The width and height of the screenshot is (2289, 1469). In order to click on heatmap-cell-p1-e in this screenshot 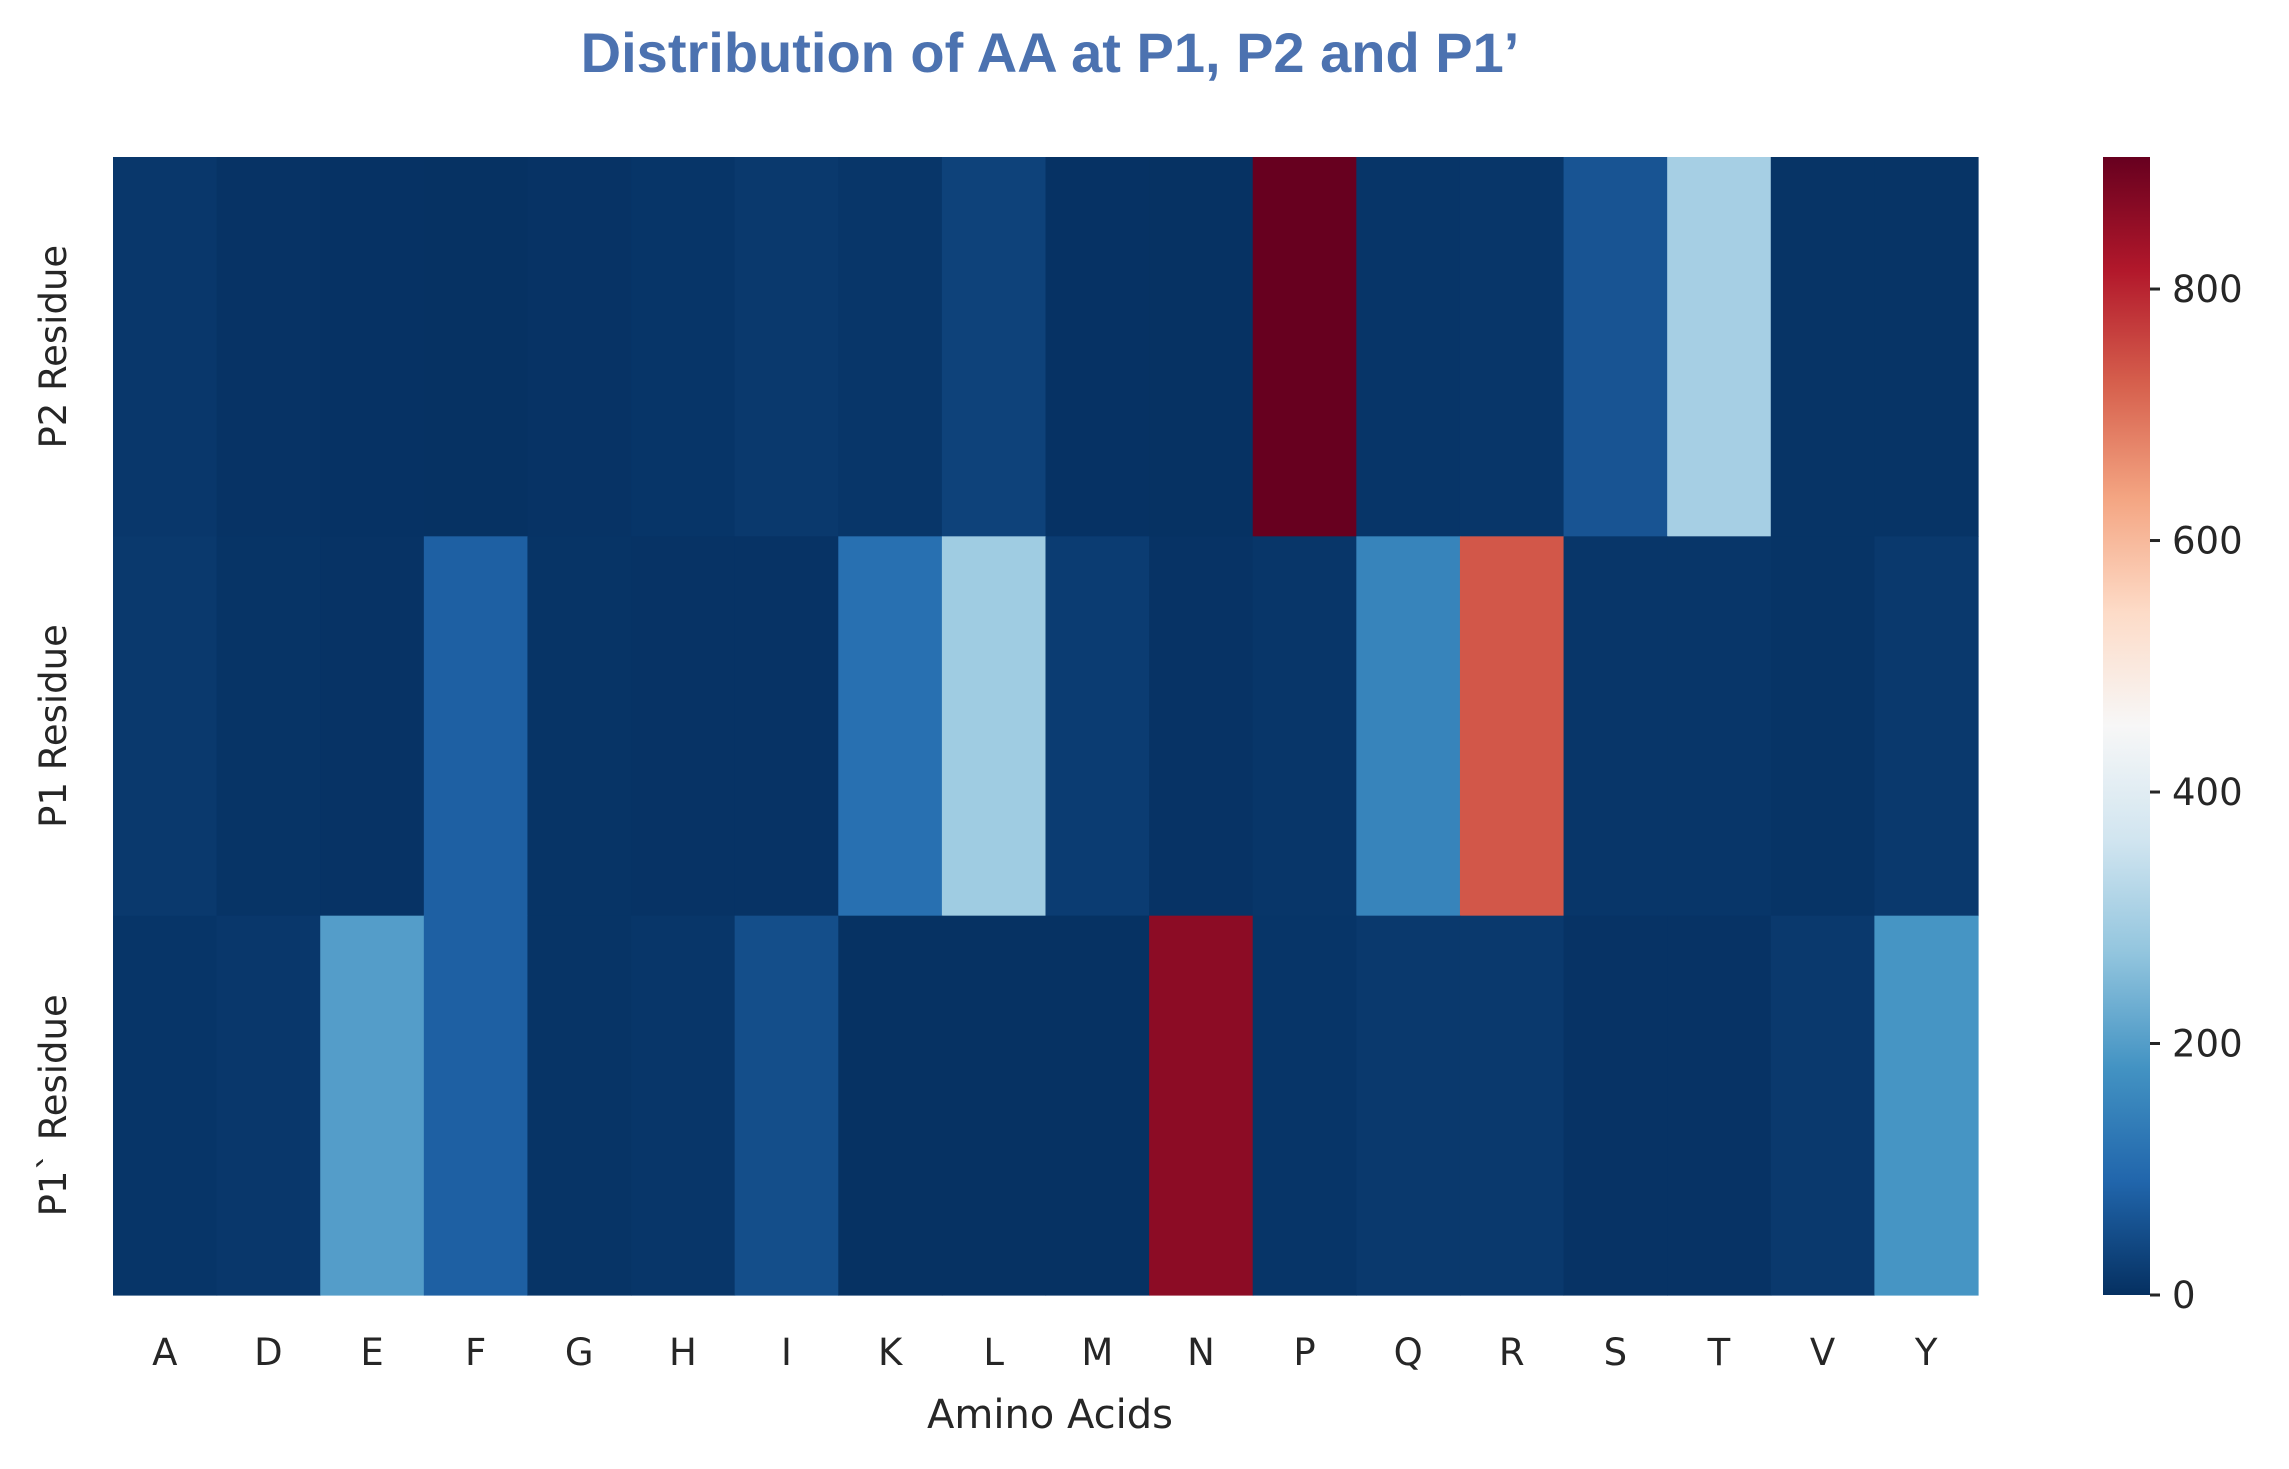, I will do `click(372, 726)`.